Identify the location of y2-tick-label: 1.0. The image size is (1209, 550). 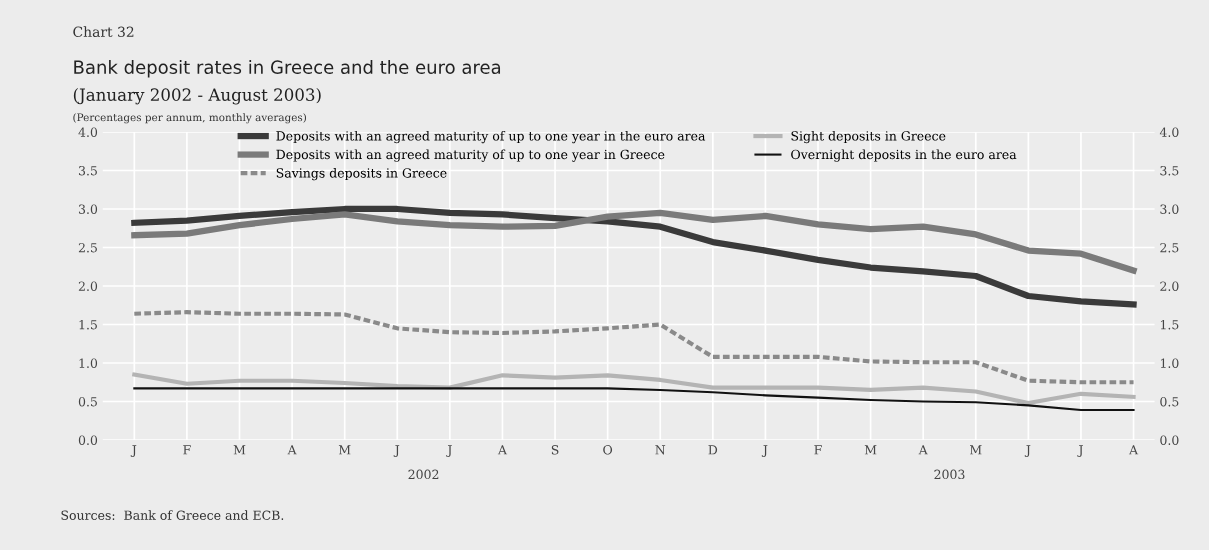
(1169, 363).